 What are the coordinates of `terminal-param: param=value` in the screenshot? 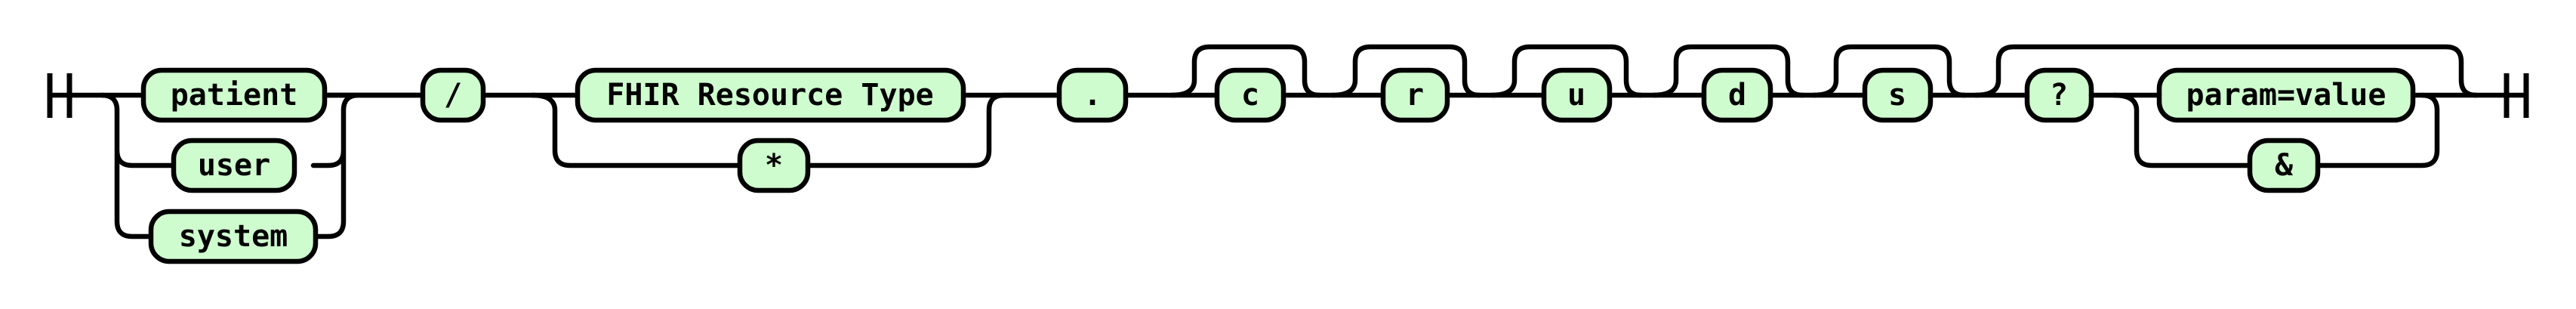 It's located at (2286, 95).